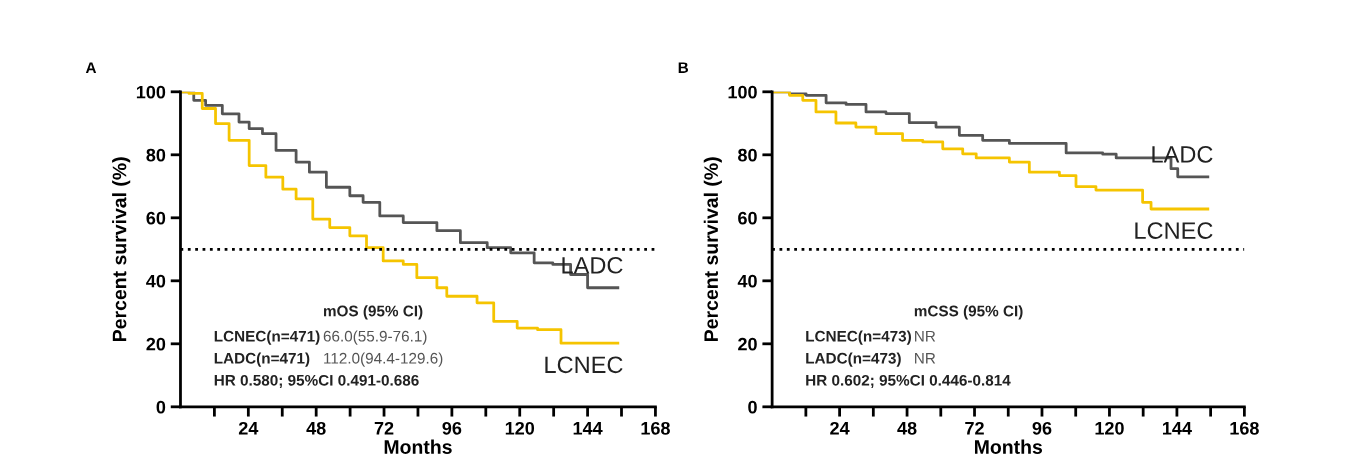  I want to click on annotation: HR 0.602; 95%CI 0.446-0.814, so click(908, 381).